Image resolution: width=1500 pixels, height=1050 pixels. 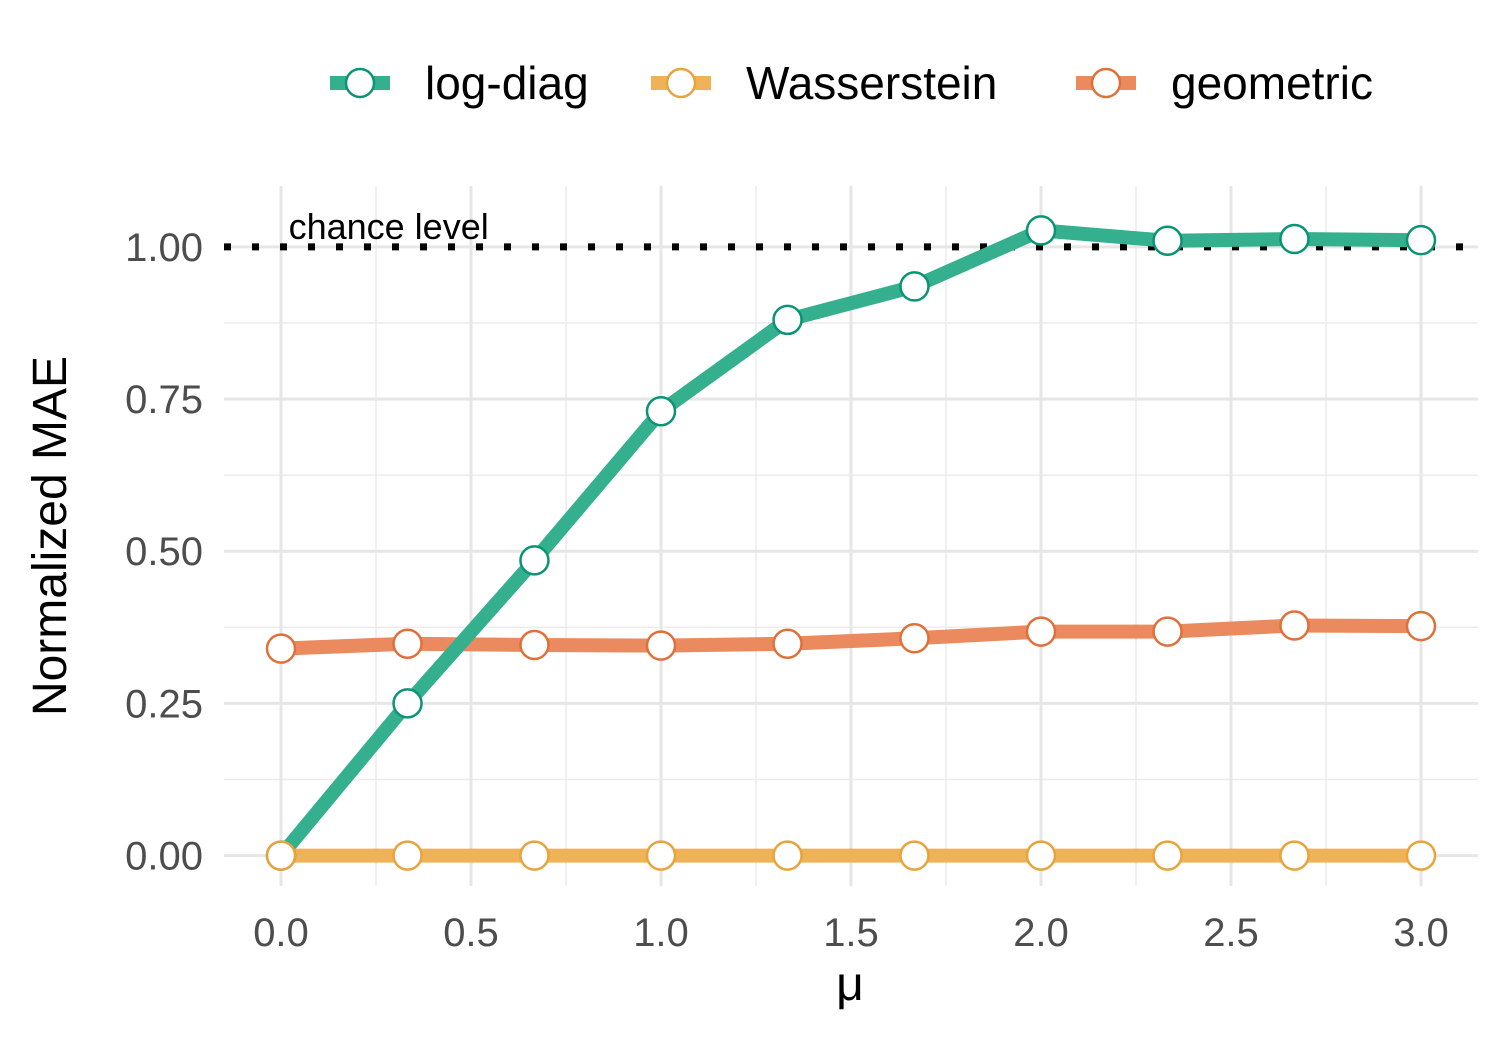 What do you see at coordinates (1041, 933) in the screenshot?
I see `x-tick-label: 2.0` at bounding box center [1041, 933].